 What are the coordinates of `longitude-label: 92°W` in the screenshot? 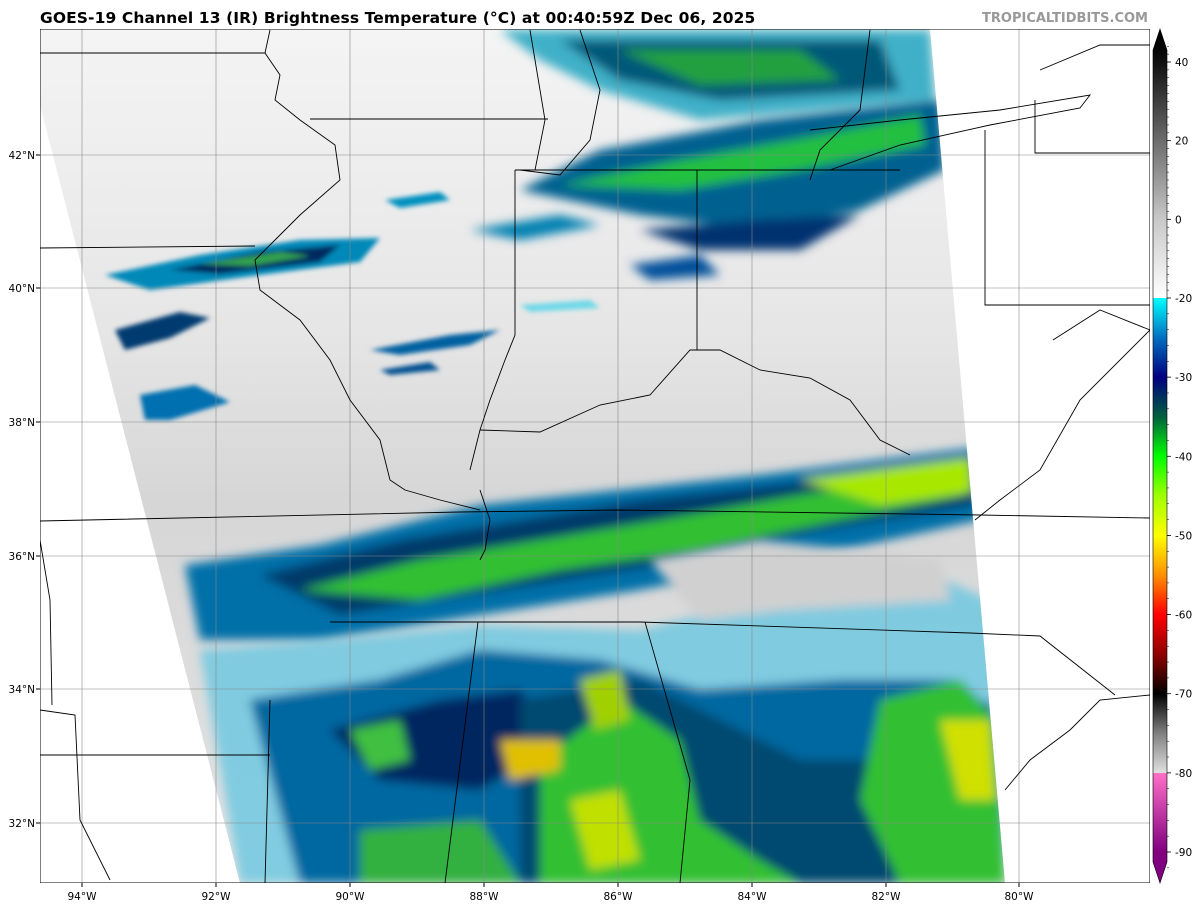 It's located at (217, 897).